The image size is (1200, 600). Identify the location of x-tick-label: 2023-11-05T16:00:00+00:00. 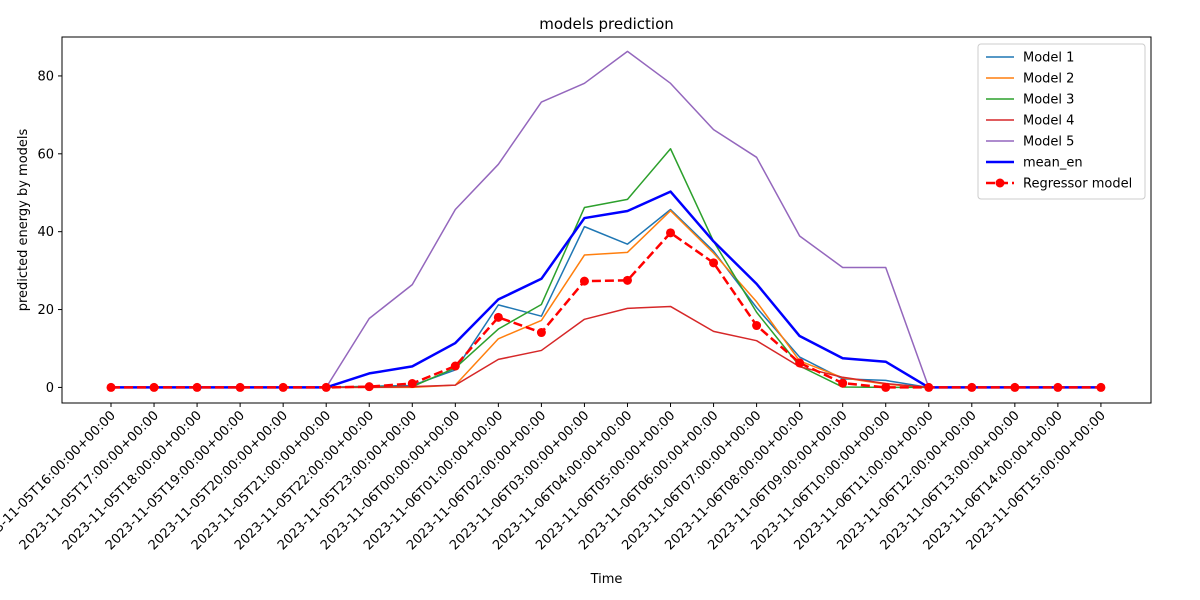
(59, 480).